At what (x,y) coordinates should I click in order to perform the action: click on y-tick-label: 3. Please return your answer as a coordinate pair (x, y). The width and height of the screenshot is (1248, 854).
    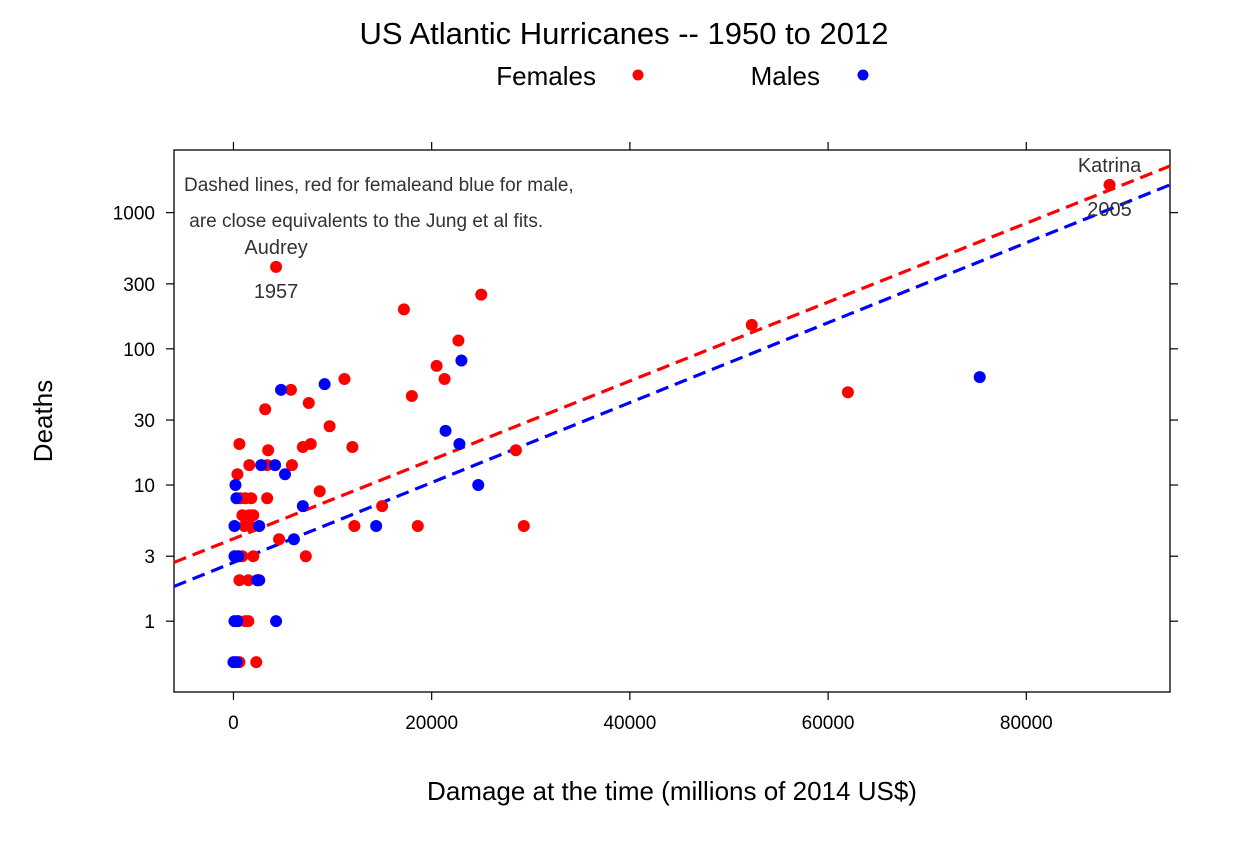
    Looking at the image, I should click on (149, 557).